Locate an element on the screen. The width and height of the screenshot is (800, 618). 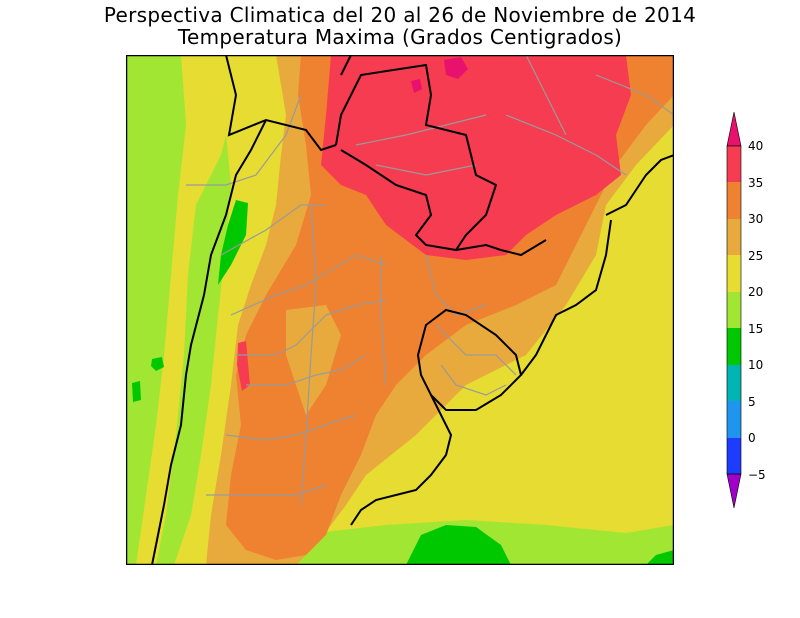
legend-label-35: 35 is located at coordinates (755, 183).